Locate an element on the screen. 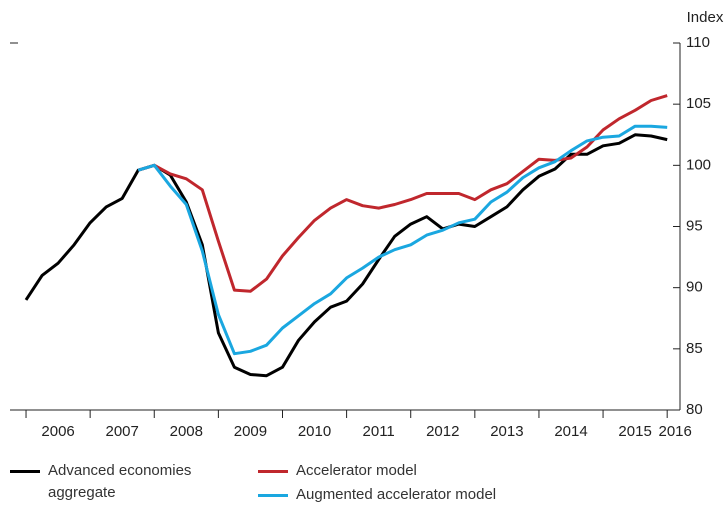 The width and height of the screenshot is (725, 512). x-tick-label: 2013 is located at coordinates (506, 431).